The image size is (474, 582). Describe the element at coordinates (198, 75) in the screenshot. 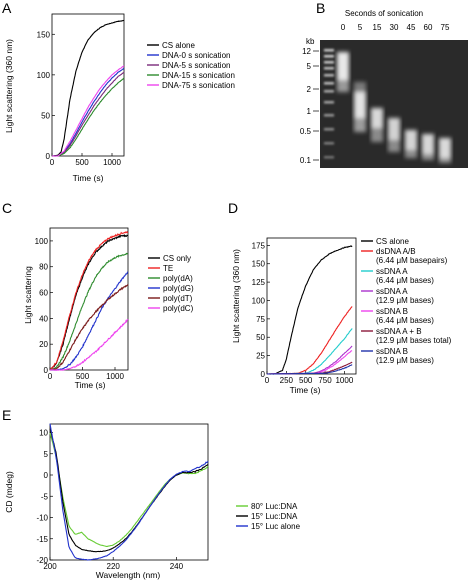

I see `legend-label-3: DNA-15 s sonication` at that location.